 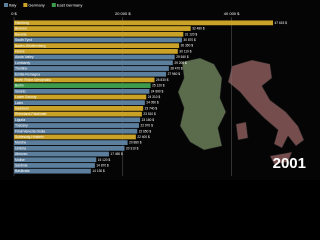 I want to click on value-label: 14 130 $, so click(x=98, y=171).